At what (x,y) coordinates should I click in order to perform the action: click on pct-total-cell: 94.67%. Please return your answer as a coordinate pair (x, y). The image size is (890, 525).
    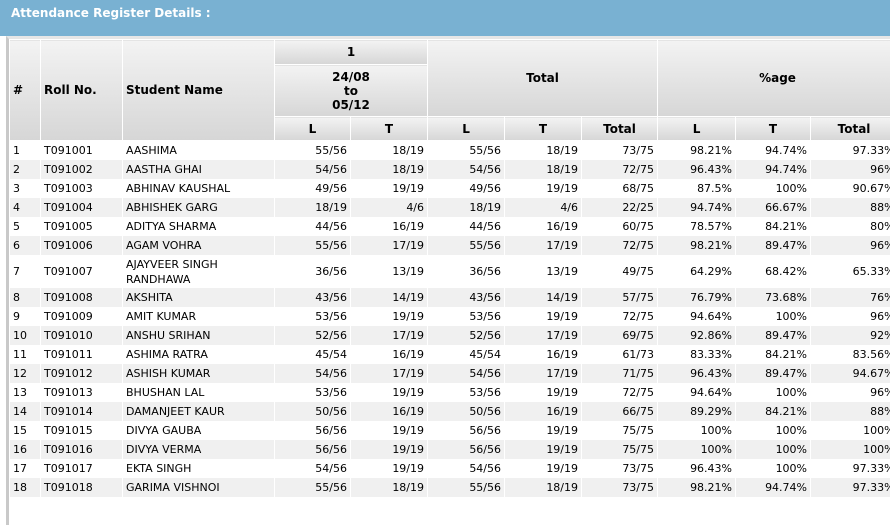
    Looking at the image, I should click on (850, 373).